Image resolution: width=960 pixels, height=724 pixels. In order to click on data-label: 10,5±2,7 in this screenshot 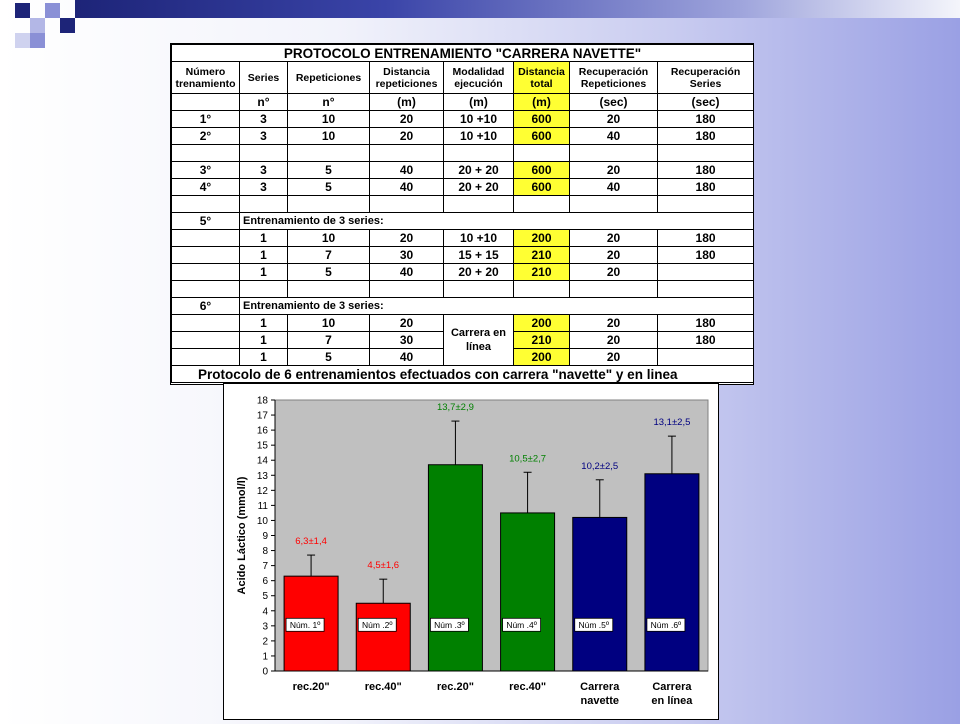, I will do `click(527, 458)`.